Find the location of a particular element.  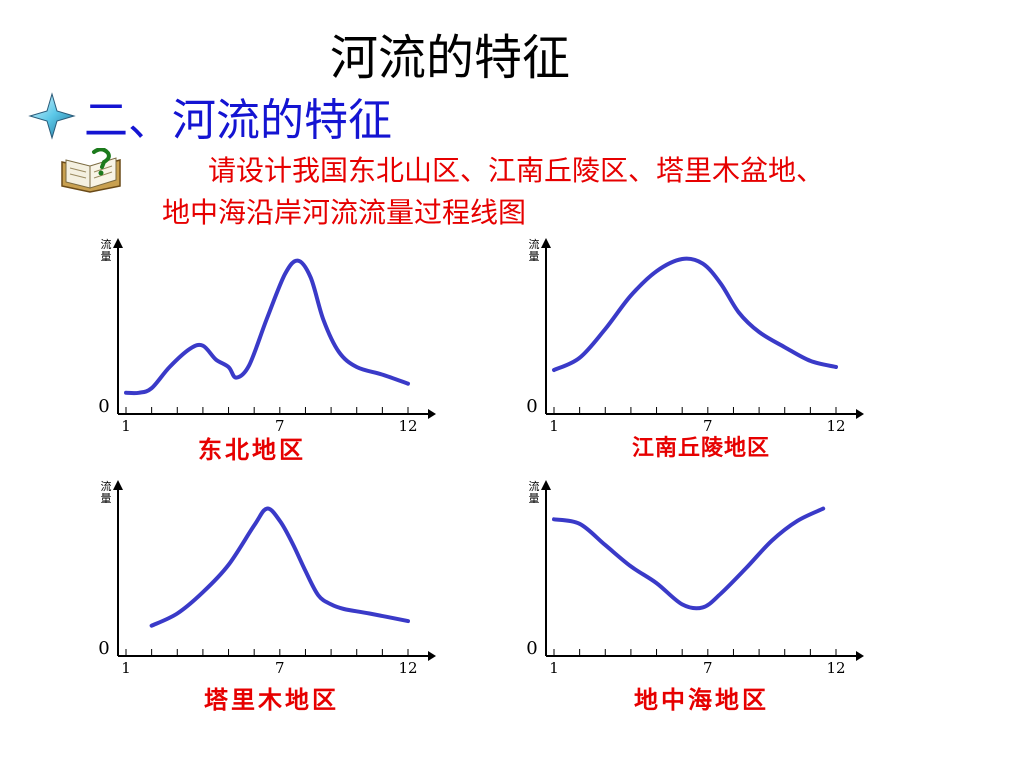

chart-mediterranean: 流量 0 1 7 12 is located at coordinates (688, 585).